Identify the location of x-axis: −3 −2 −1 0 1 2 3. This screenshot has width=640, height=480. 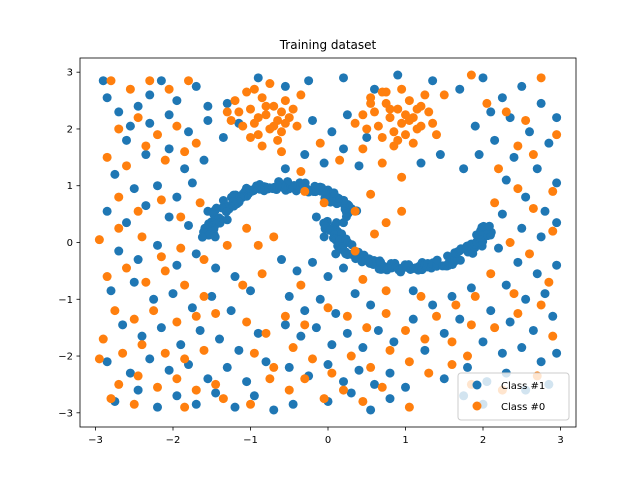
(326, 436).